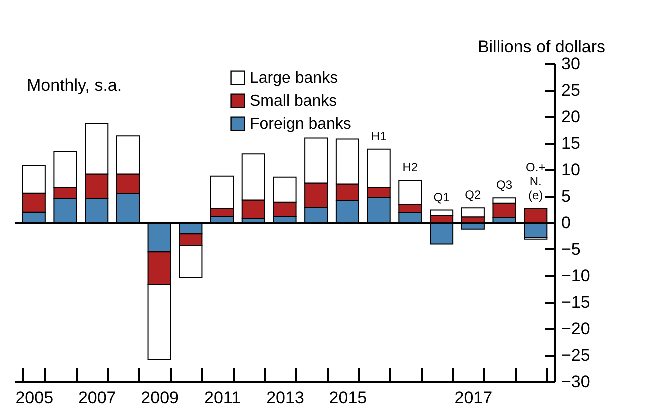  I want to click on y-tick-label: −25, so click(576, 355).